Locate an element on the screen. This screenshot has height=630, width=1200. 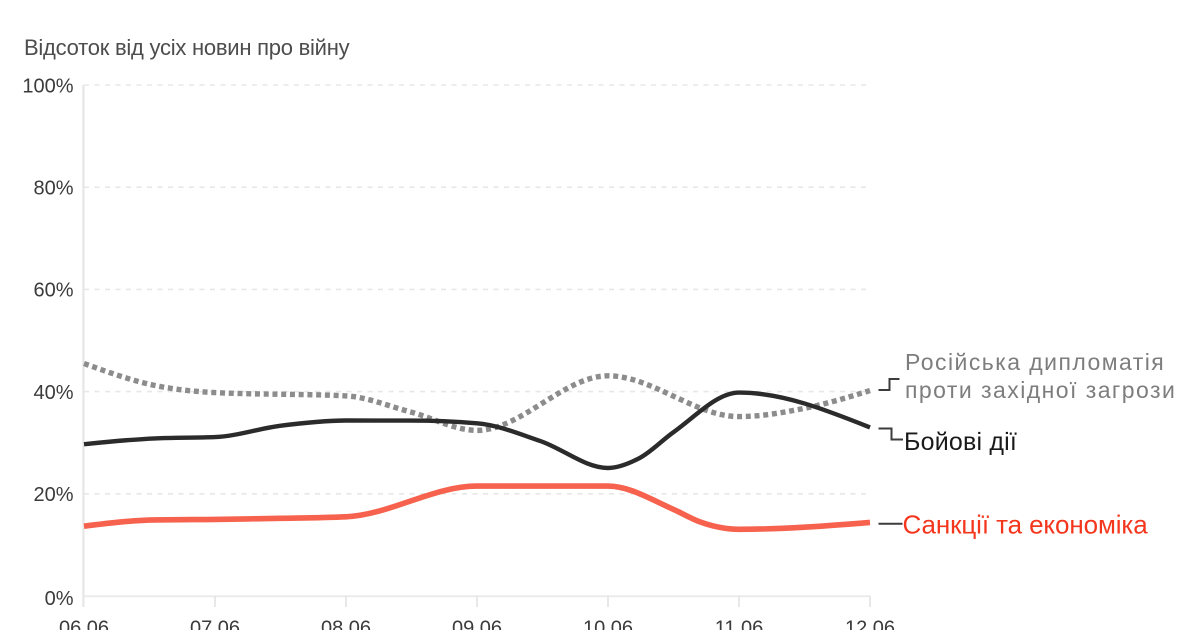
svg-text: 12.06 is located at coordinates (870, 624).